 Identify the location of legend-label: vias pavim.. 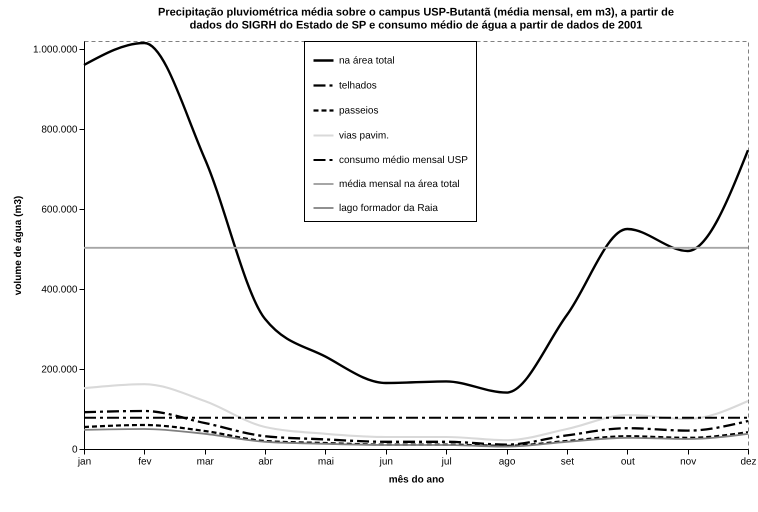
(364, 136).